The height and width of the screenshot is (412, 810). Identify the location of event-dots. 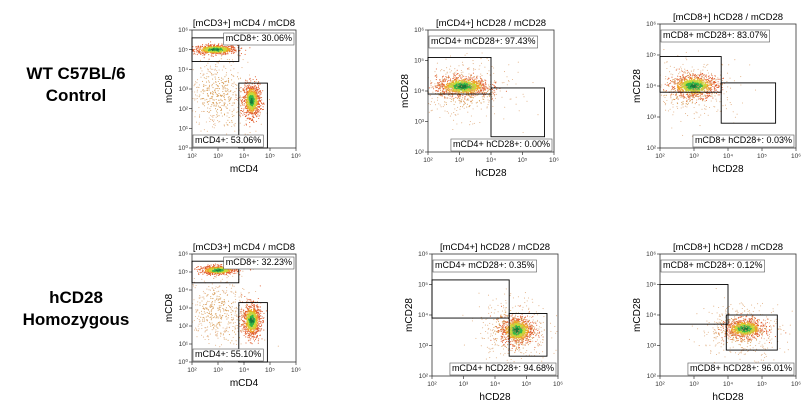
(235, 312).